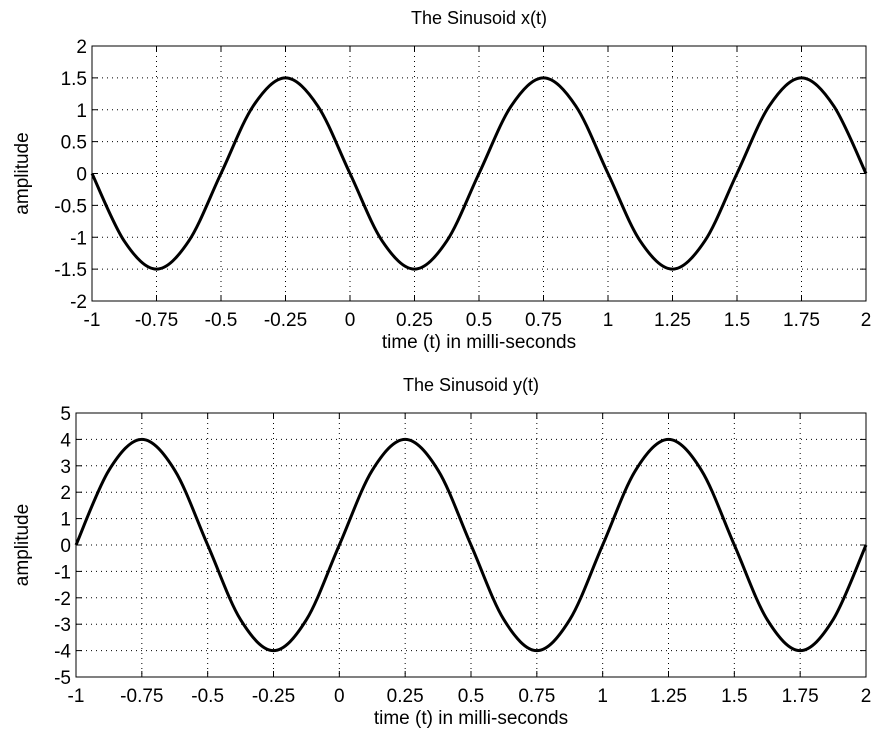 The height and width of the screenshot is (739, 875). What do you see at coordinates (65, 414) in the screenshot?
I see `y-tick-label: 5` at bounding box center [65, 414].